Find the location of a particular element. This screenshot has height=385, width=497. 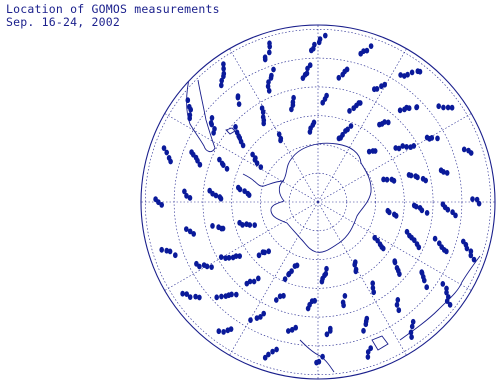

tasmania is located at coordinates (380, 343).